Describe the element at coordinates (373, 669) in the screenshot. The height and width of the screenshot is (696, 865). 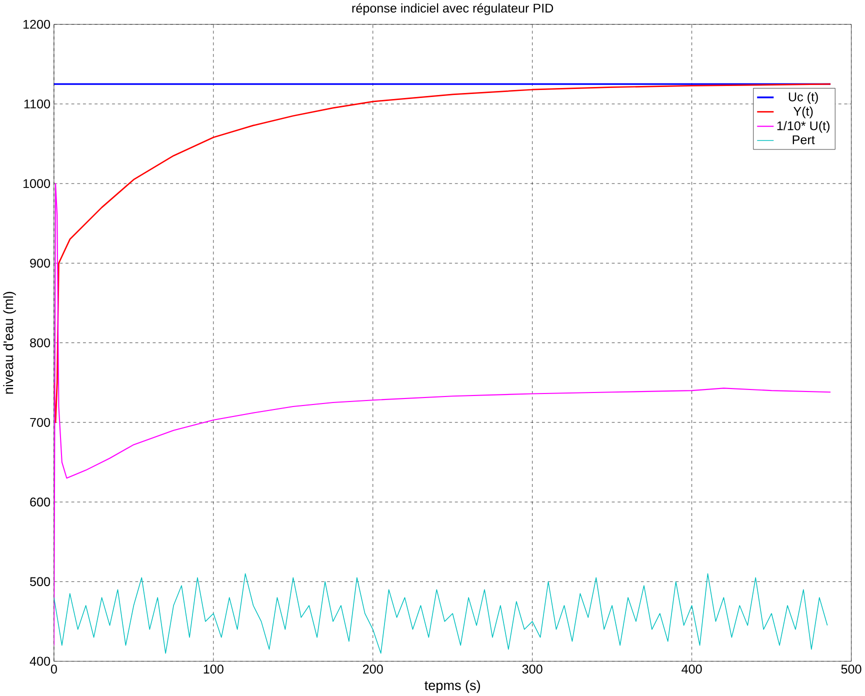
I see `x-tick-label: 200` at that location.